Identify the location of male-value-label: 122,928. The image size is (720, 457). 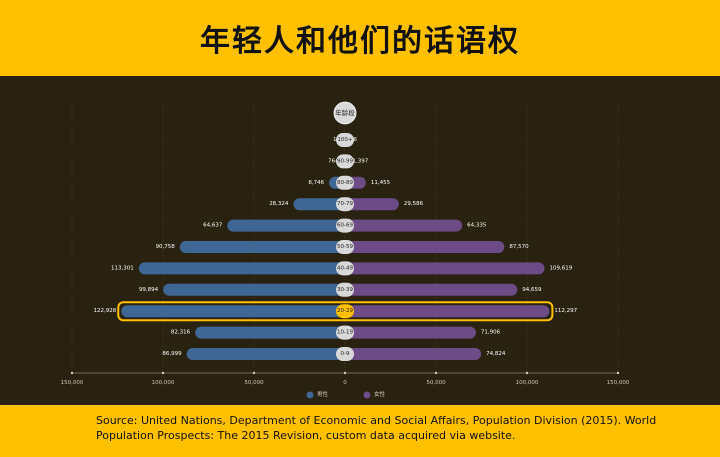
(105, 311).